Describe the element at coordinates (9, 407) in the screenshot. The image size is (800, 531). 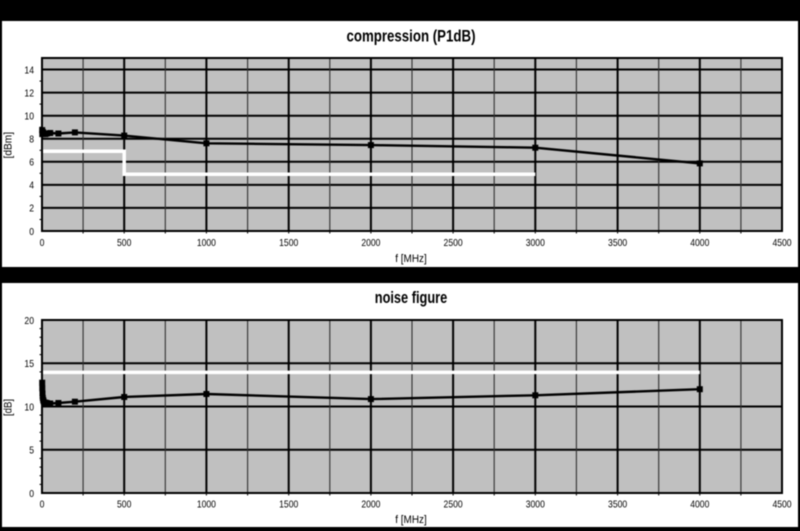
I see `svg-text: [dB]` at that location.